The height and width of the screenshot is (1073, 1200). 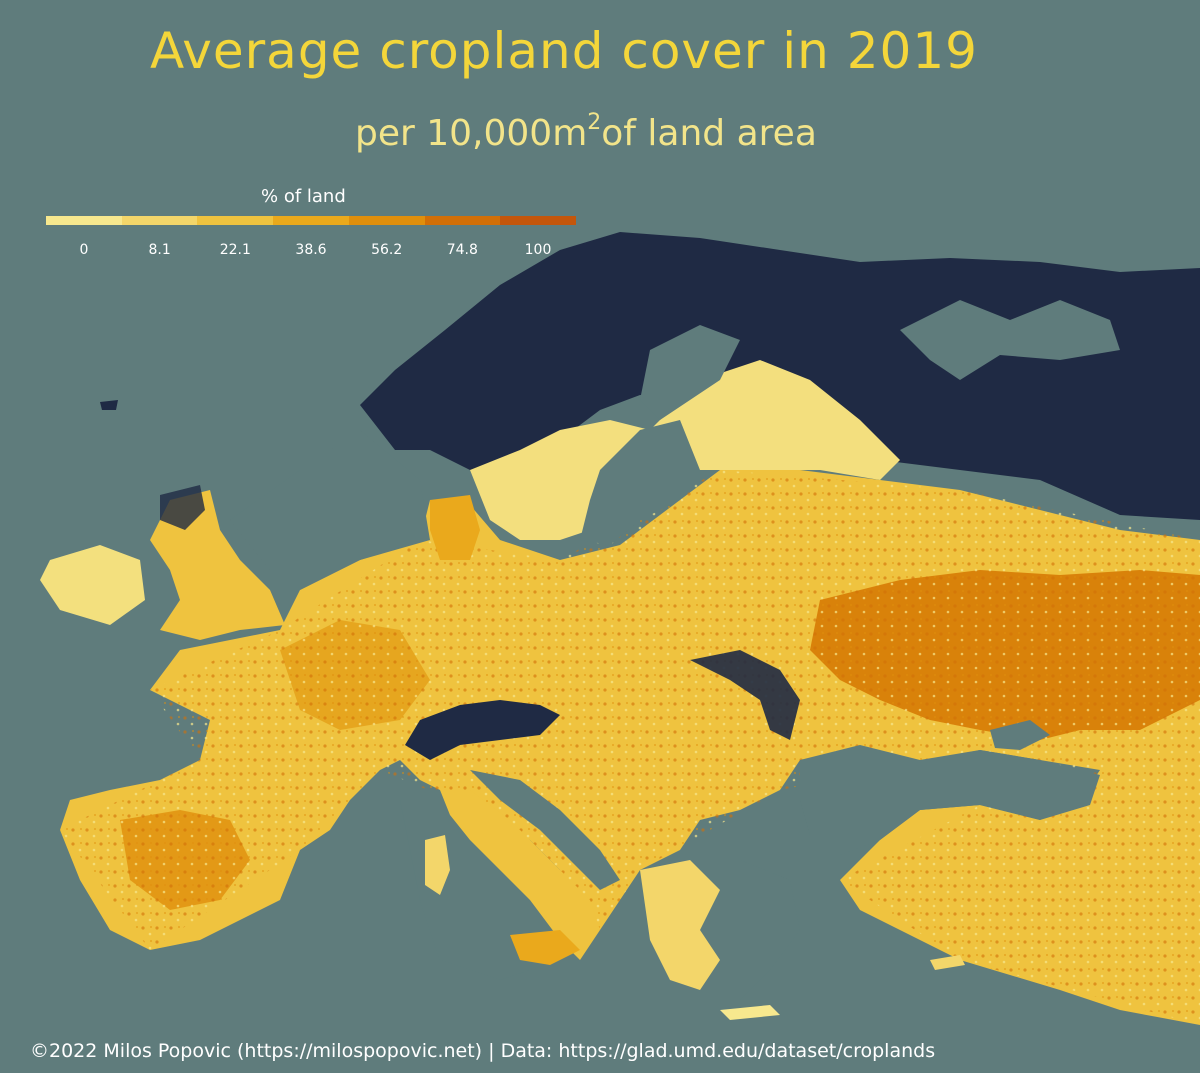 What do you see at coordinates (564, 51) in the screenshot?
I see `map-title: Average cropland cover in 2019` at bounding box center [564, 51].